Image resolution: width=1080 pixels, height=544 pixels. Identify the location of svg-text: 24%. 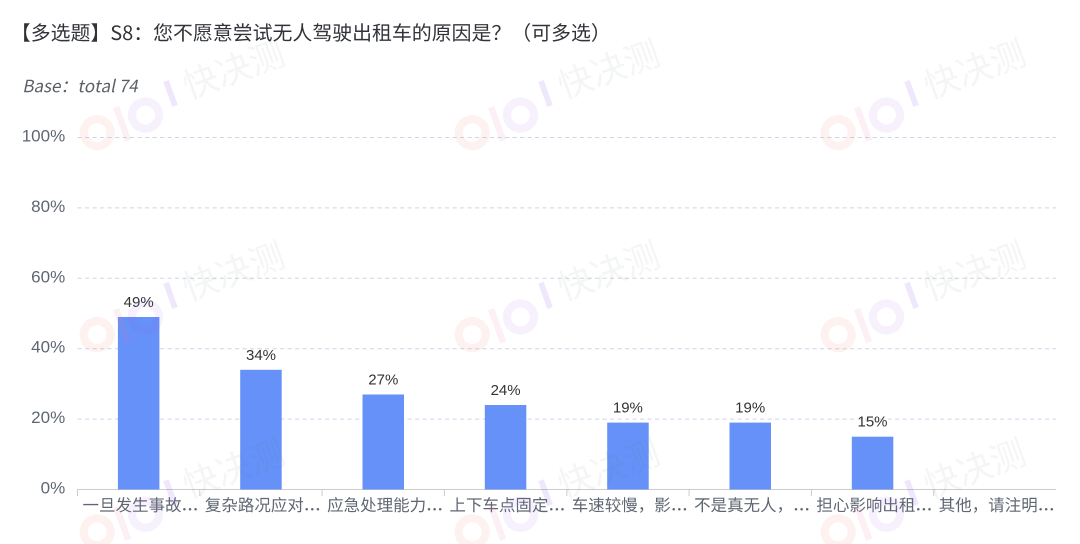
(506, 390).